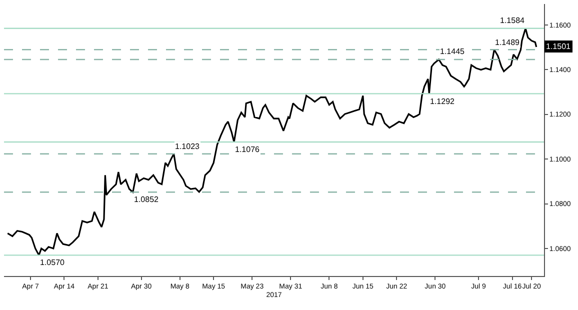 The width and height of the screenshot is (578, 310). I want to click on annotation: 1.1584, so click(513, 20).